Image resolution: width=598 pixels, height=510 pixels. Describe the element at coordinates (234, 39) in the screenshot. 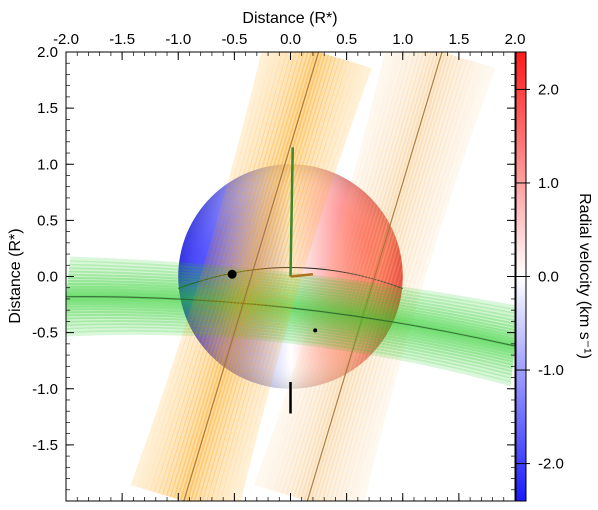

I see `x-tick-label: -0.5` at that location.